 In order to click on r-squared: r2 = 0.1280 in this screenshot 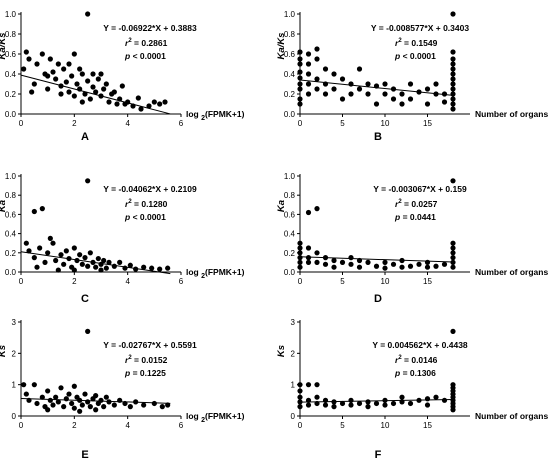, I will do `click(146, 204)`.